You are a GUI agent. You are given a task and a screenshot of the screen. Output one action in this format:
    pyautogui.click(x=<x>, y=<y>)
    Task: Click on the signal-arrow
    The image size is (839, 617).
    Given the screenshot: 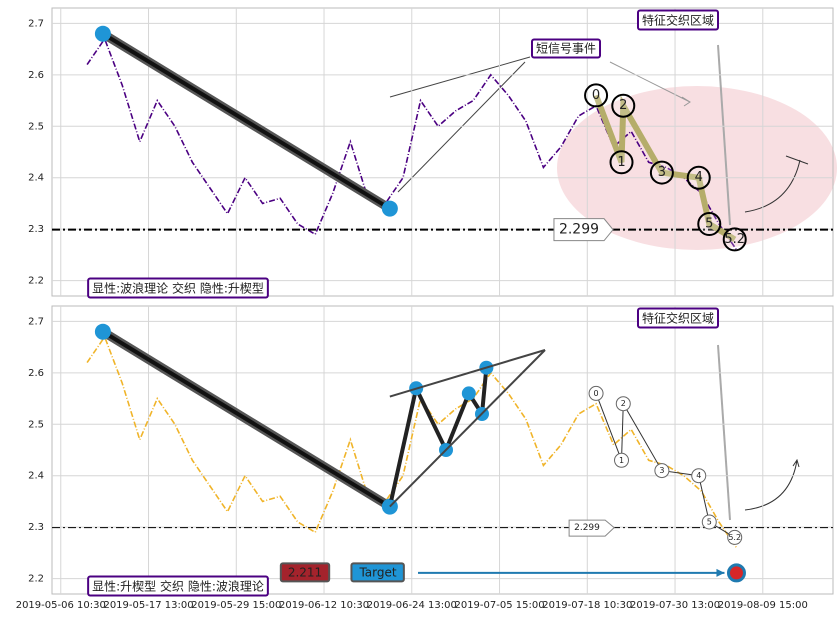 What is the action you would take?
    pyautogui.click(x=650, y=84)
    